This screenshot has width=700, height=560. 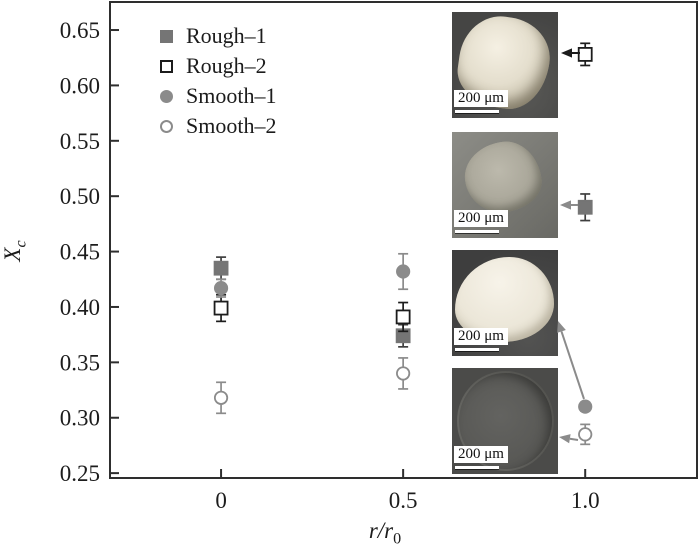 I want to click on x-tick-label: 1.0, so click(x=585, y=500).